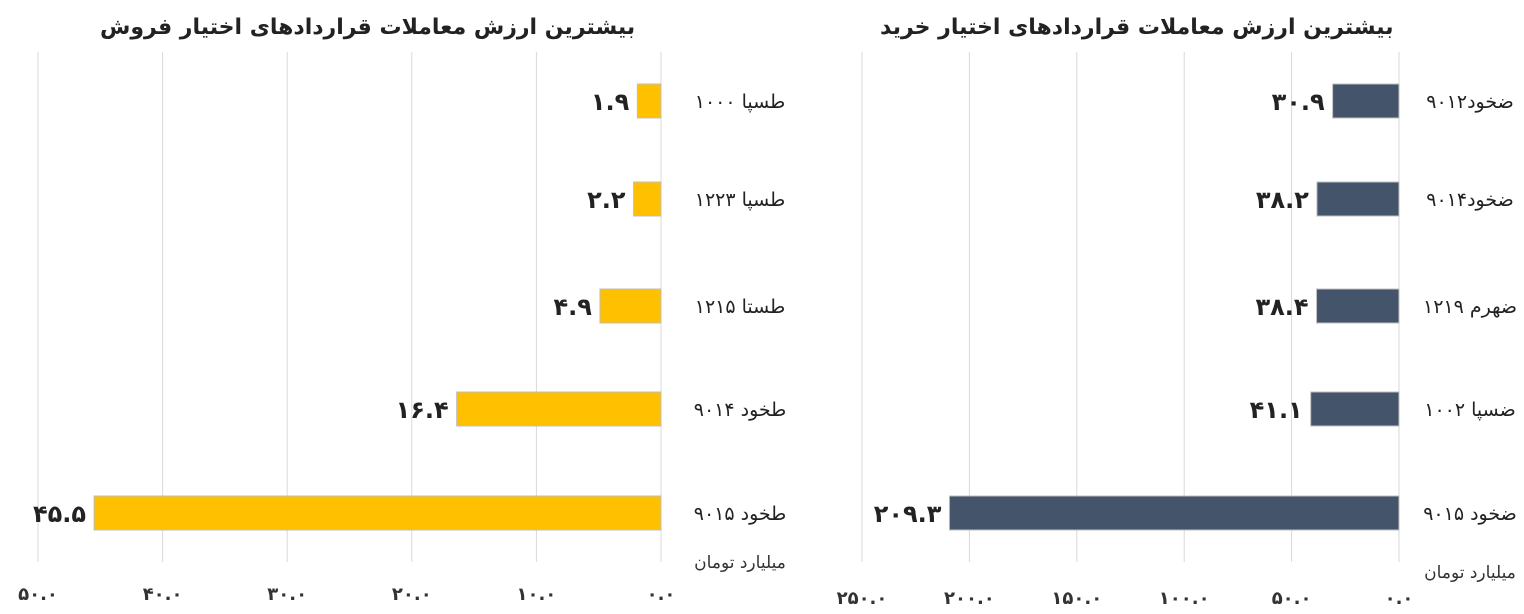 Image resolution: width=1524 pixels, height=614 pixels. I want to click on call-category-label: ضخود۹۰۱۲, so click(1470, 102).